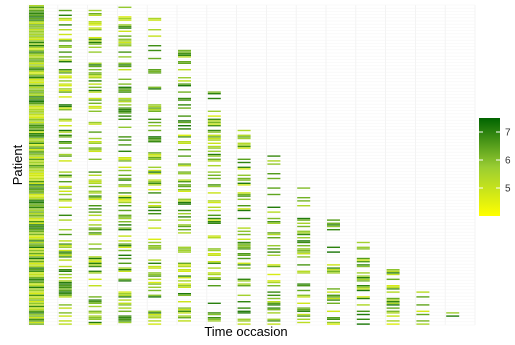 The width and height of the screenshot is (515, 345). I want to click on legend-tick-label: 7, so click(508, 133).